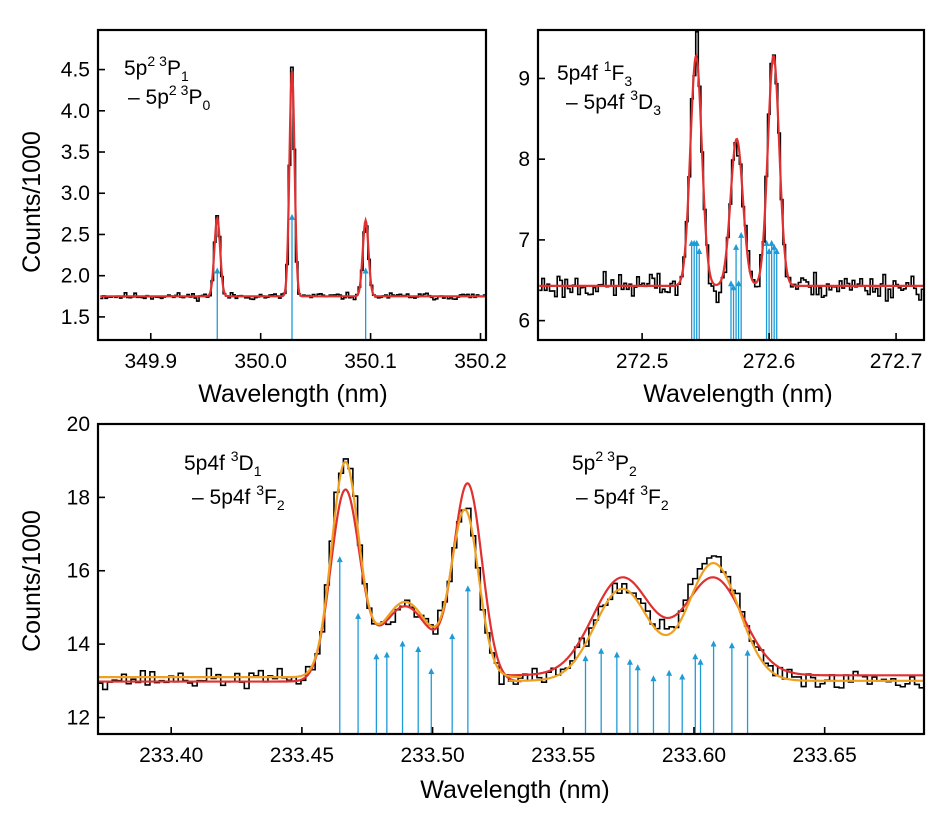  I want to click on annotation-top-left-line2: – 5p2 3P0, so click(169, 97).